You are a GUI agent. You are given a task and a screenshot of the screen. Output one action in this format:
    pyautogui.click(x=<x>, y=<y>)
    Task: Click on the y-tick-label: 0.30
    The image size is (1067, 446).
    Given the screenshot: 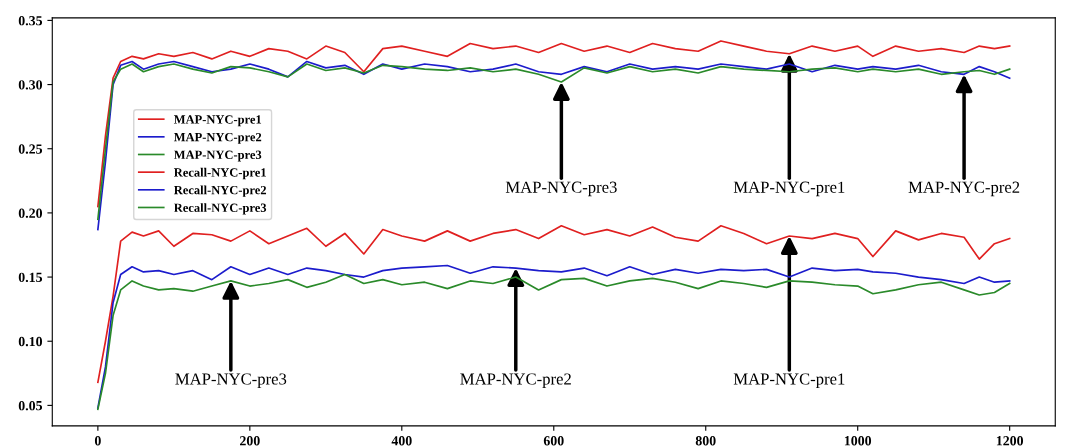 What is the action you would take?
    pyautogui.click(x=30, y=85)
    